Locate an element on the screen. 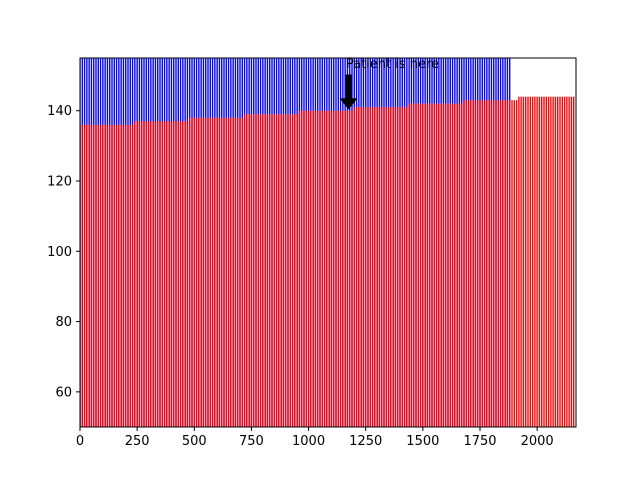  x-tick-label: 750 is located at coordinates (251, 441).